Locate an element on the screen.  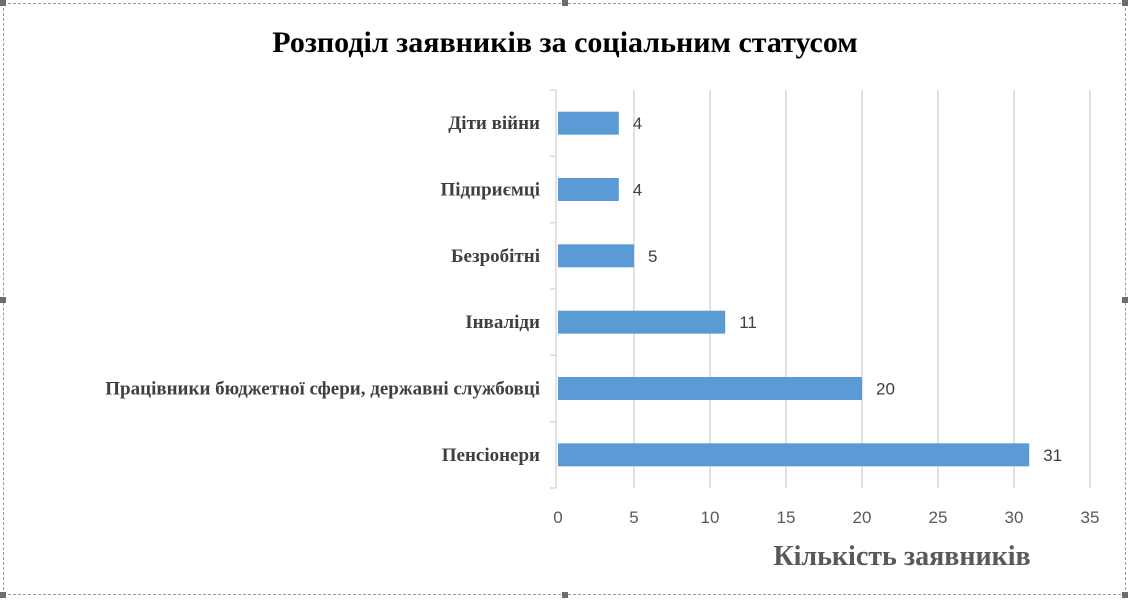
category-label: Діти війни is located at coordinates (494, 123).